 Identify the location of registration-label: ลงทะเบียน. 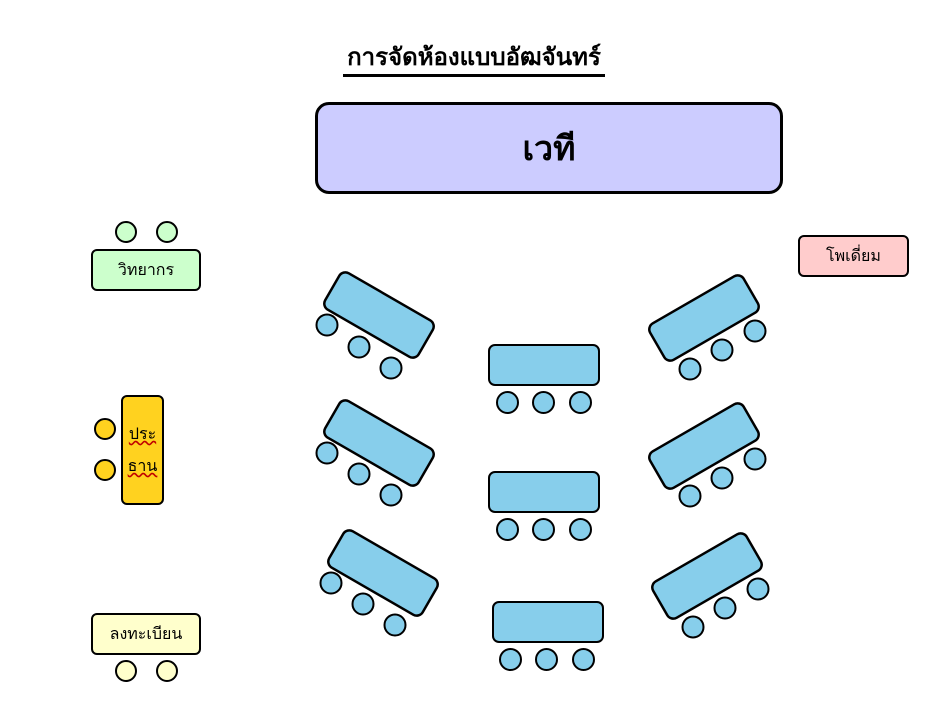
(146, 633).